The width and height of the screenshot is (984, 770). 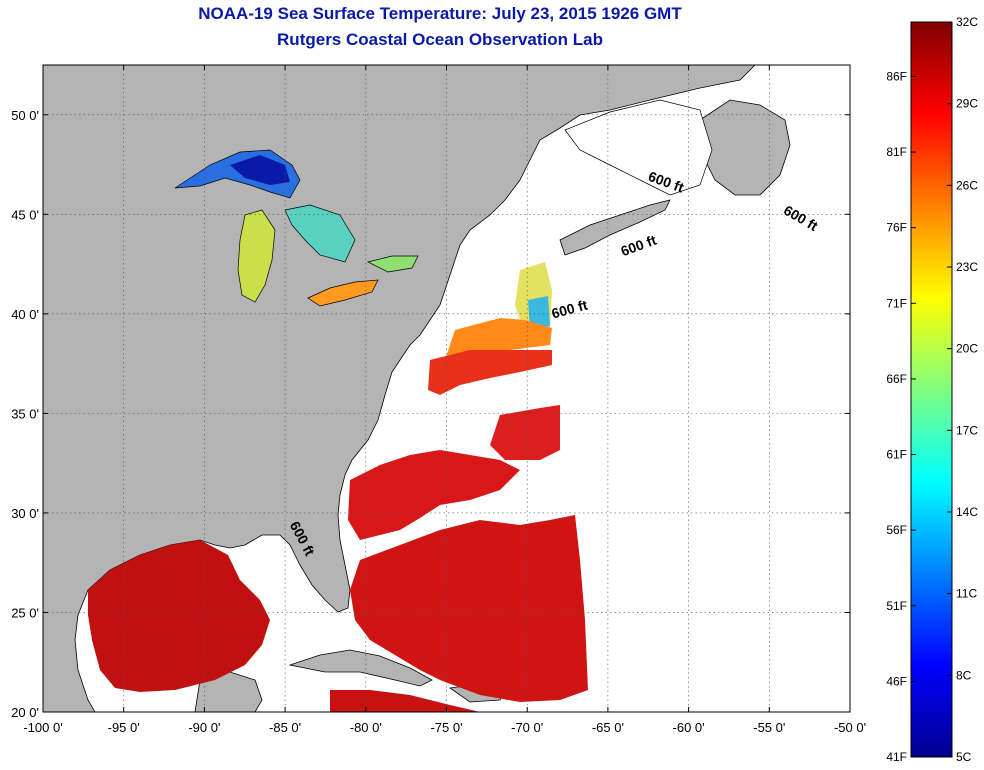 I want to click on lon-tick-label: -80 0', so click(x=366, y=727).